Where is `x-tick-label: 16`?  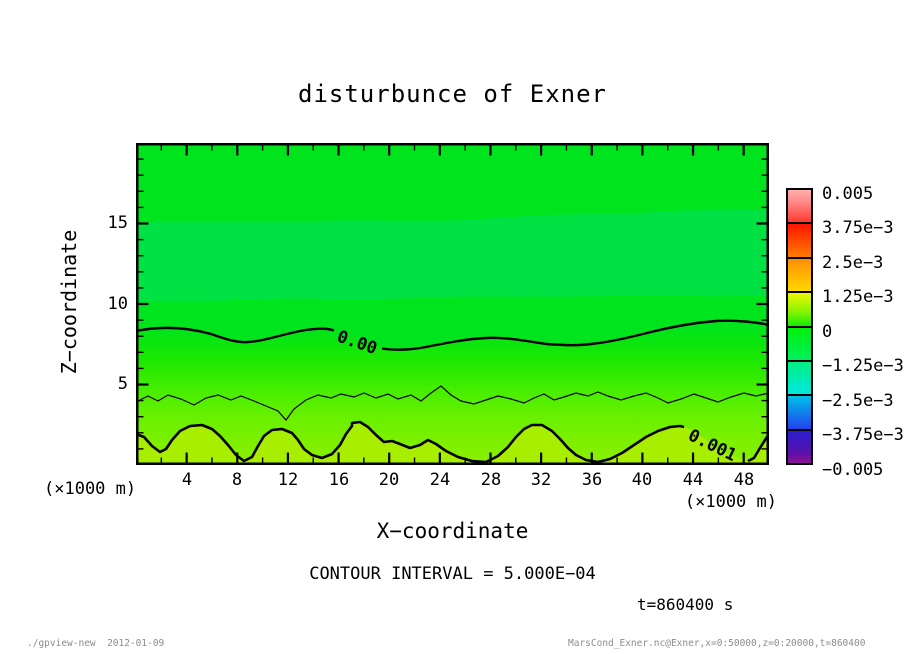
x-tick-label: 16 is located at coordinates (339, 480).